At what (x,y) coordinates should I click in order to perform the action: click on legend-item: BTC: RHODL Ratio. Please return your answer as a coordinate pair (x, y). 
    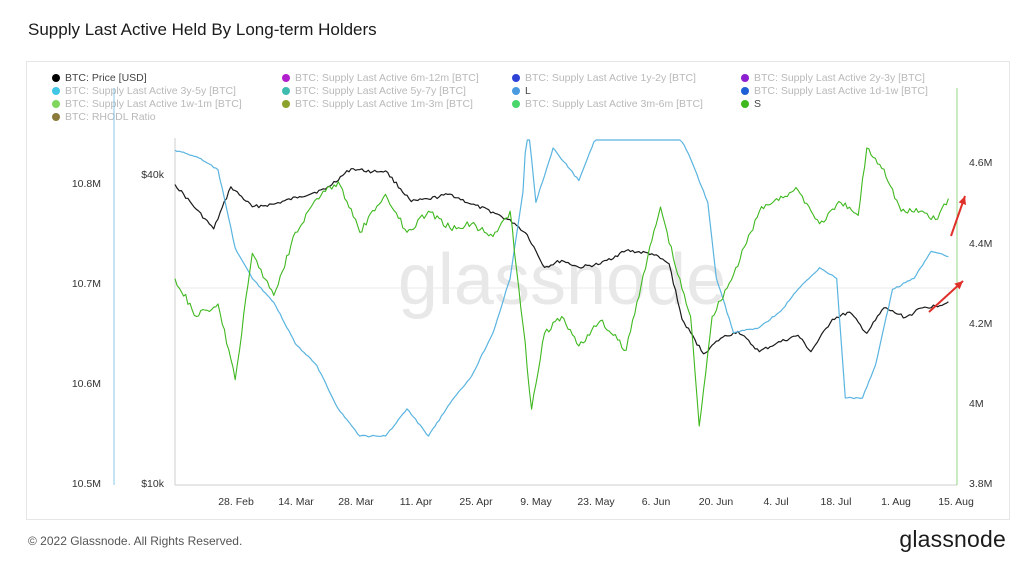
    Looking at the image, I should click on (104, 117).